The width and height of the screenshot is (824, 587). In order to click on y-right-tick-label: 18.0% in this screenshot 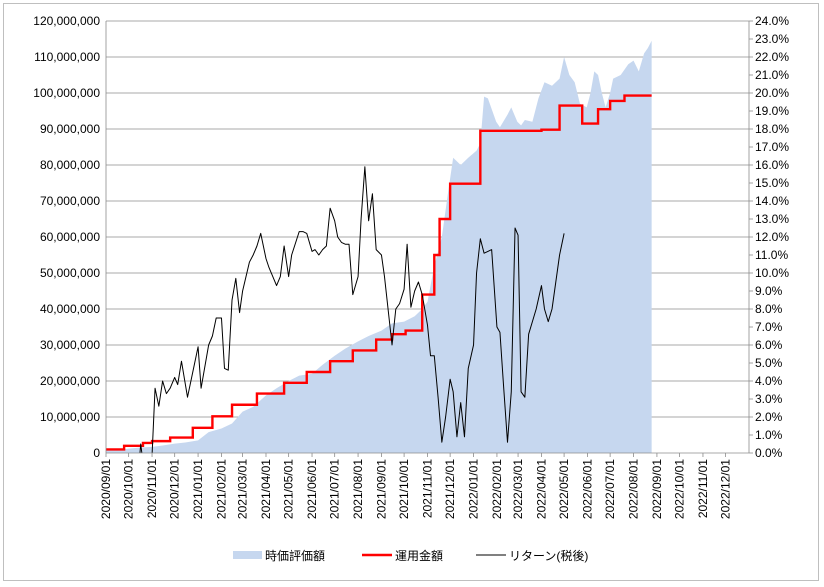, I will do `click(772, 129)`.